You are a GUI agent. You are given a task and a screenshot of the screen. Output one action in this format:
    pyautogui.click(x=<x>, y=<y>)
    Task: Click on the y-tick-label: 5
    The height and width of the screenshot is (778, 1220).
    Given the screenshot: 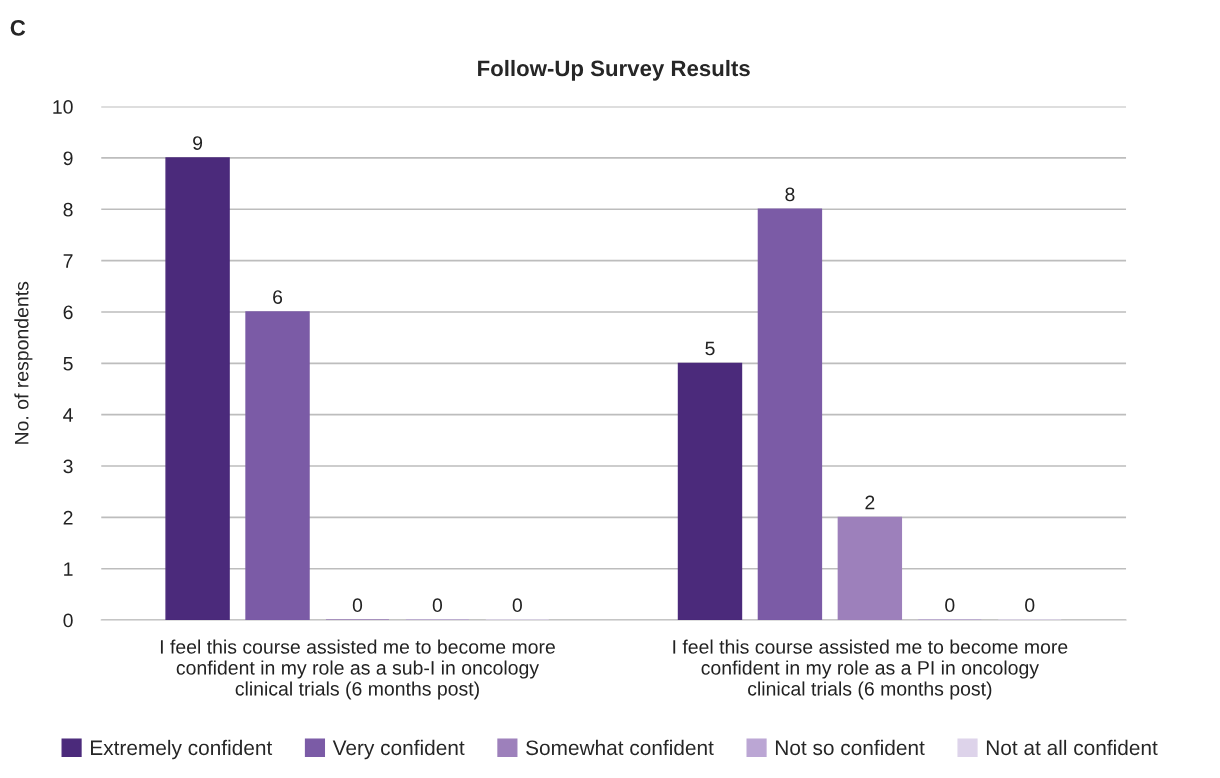 What is the action you would take?
    pyautogui.click(x=68, y=363)
    